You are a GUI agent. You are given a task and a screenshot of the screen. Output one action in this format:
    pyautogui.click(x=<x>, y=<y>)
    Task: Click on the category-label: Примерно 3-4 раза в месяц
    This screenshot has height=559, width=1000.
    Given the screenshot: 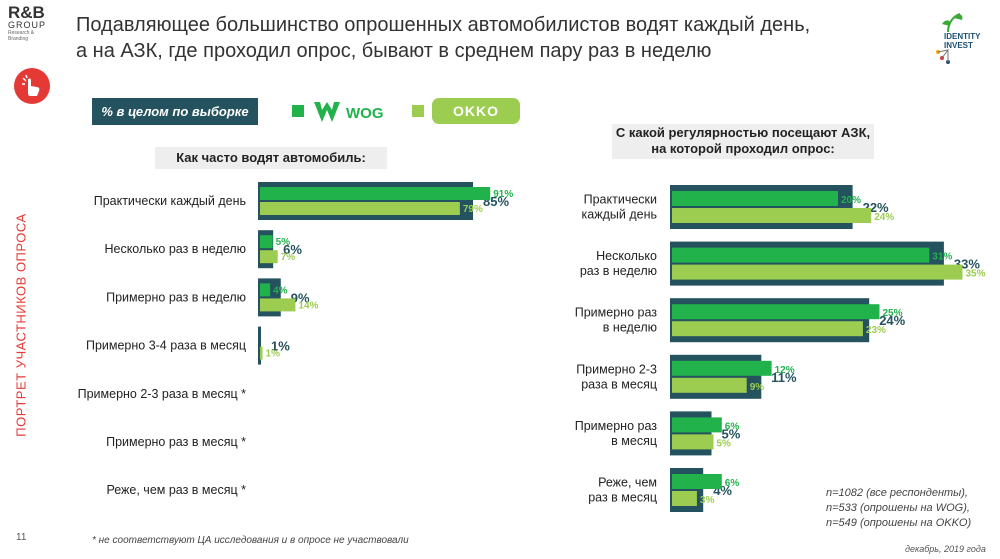 What is the action you would take?
    pyautogui.click(x=166, y=346)
    